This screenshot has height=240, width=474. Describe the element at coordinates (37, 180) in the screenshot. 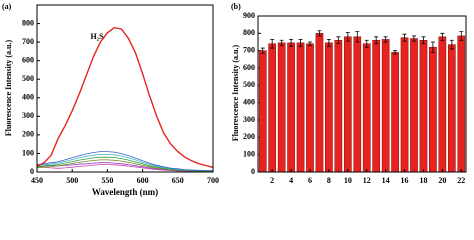

I see `x-tick-label: 450` at that location.